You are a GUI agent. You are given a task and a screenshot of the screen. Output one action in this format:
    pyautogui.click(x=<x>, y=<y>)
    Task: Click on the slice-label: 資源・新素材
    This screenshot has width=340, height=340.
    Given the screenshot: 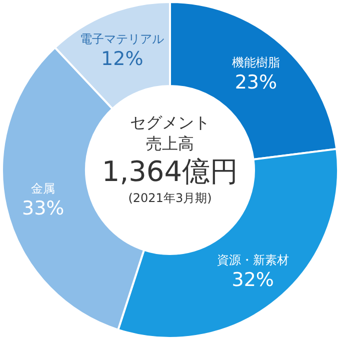 What is the action you would take?
    pyautogui.click(x=252, y=260)
    